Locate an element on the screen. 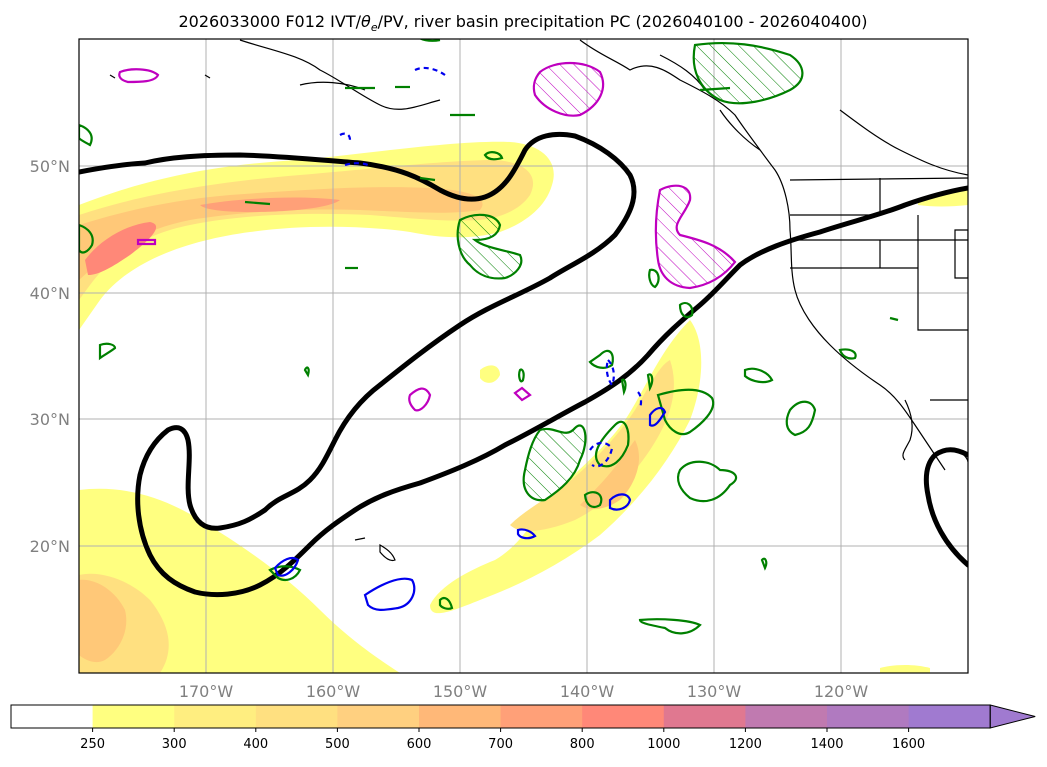 The image size is (1047, 767). colorbar-tick-label: 500 is located at coordinates (337, 744).